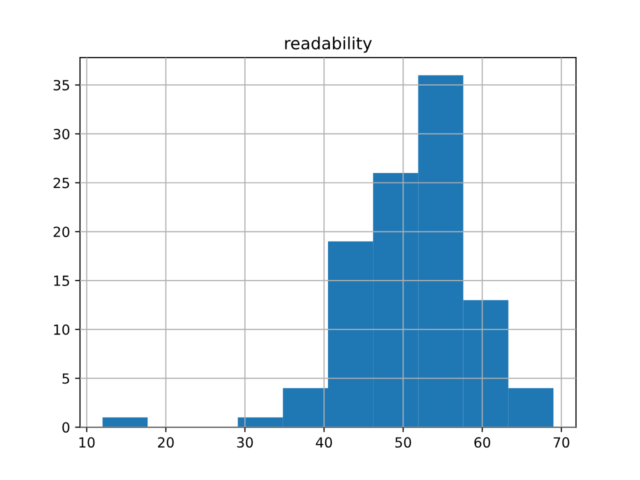  Describe the element at coordinates (62, 232) in the screenshot. I see `y-tick-label: 20` at that location.